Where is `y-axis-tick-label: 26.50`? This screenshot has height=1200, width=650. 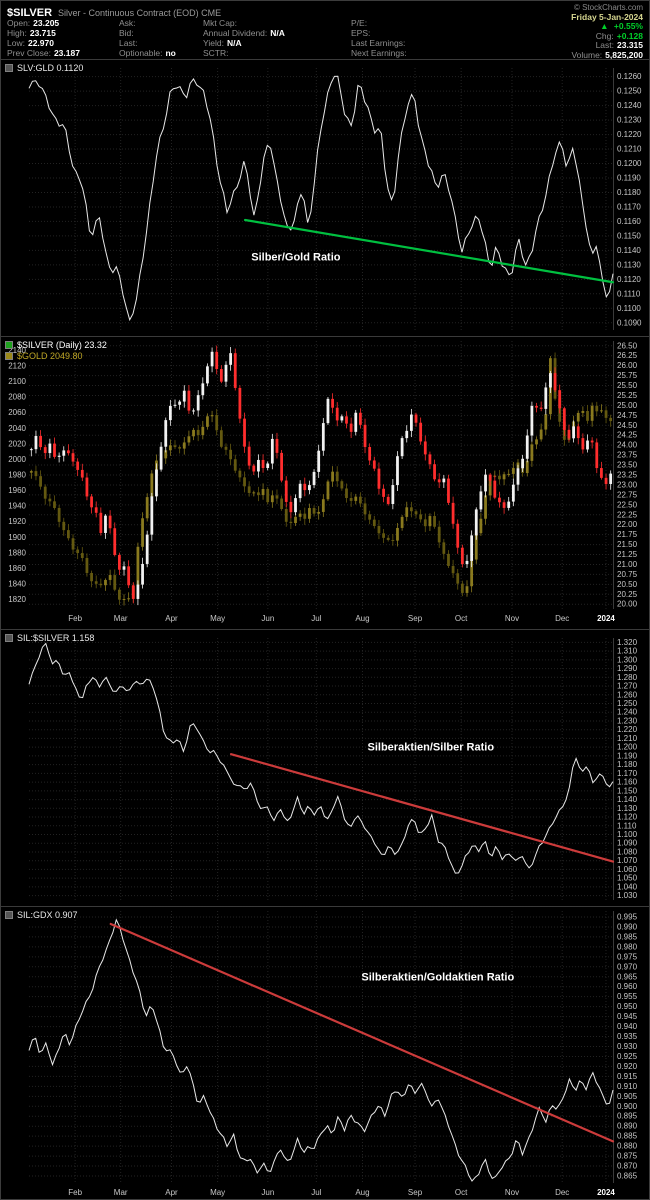
y-axis-tick-label: 26.50 is located at coordinates (627, 345).